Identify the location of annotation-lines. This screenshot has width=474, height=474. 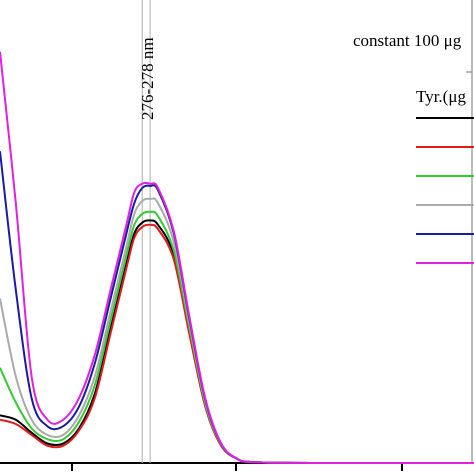
(146, 231).